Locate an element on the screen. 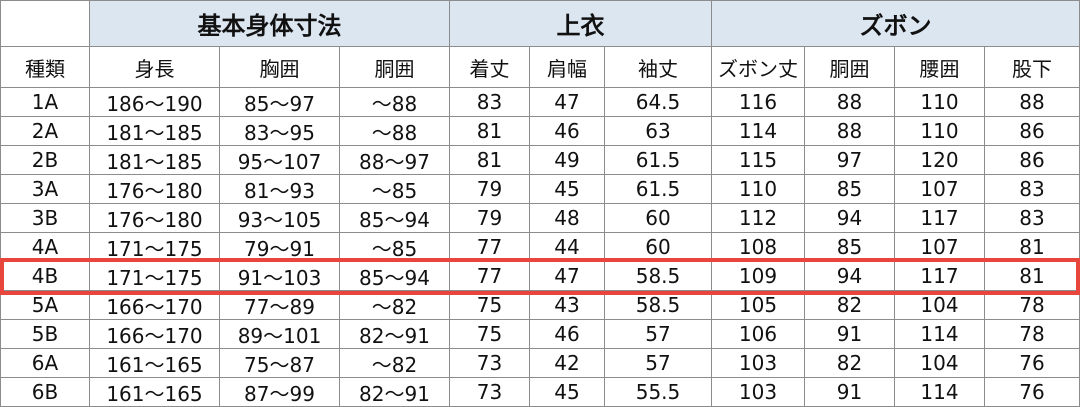 The image size is (1080, 407). table-cell: 77～89 is located at coordinates (280, 305).